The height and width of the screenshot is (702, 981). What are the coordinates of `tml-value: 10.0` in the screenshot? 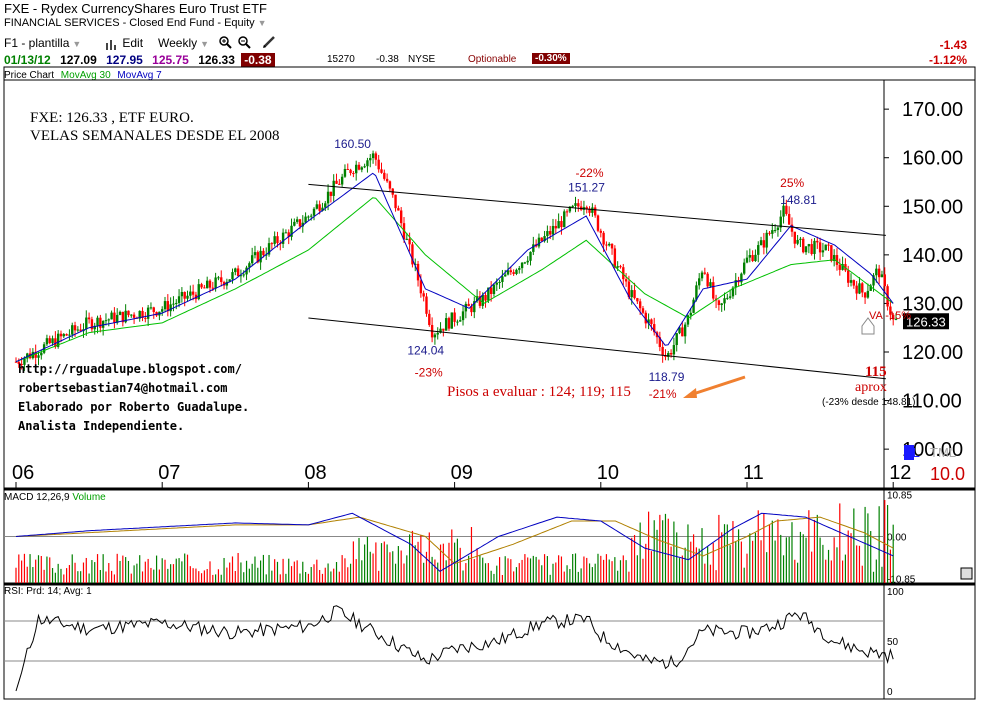 It's located at (948, 474).